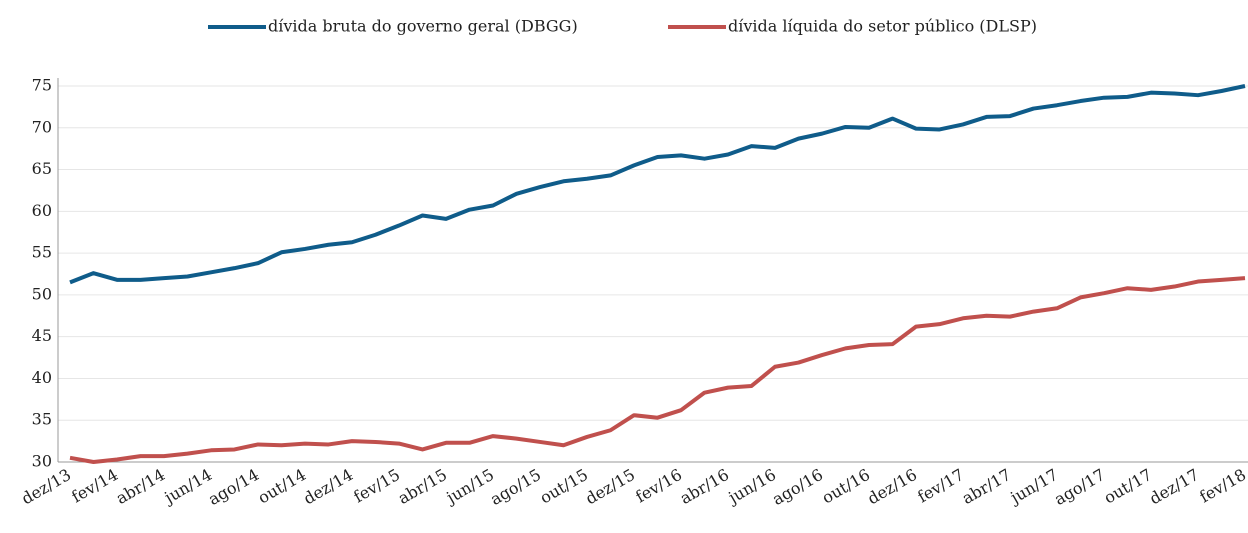 This screenshot has height=533, width=1248. What do you see at coordinates (42, 293) in the screenshot?
I see `y-tick-label: 50` at bounding box center [42, 293].